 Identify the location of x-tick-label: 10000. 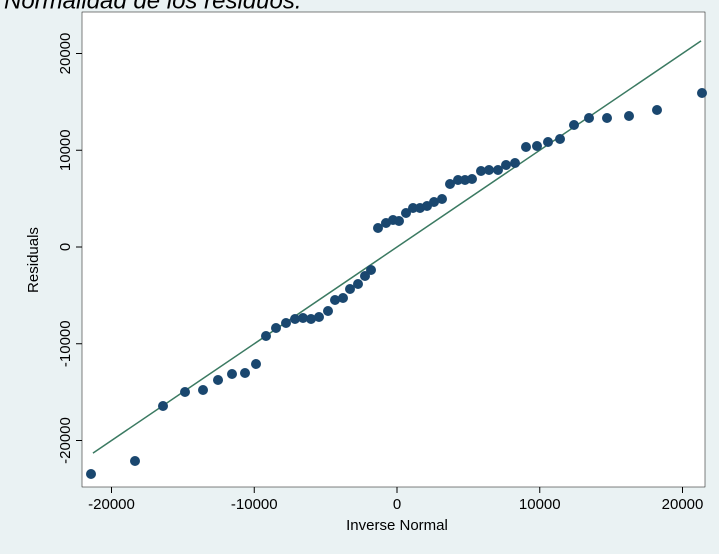
(540, 504).